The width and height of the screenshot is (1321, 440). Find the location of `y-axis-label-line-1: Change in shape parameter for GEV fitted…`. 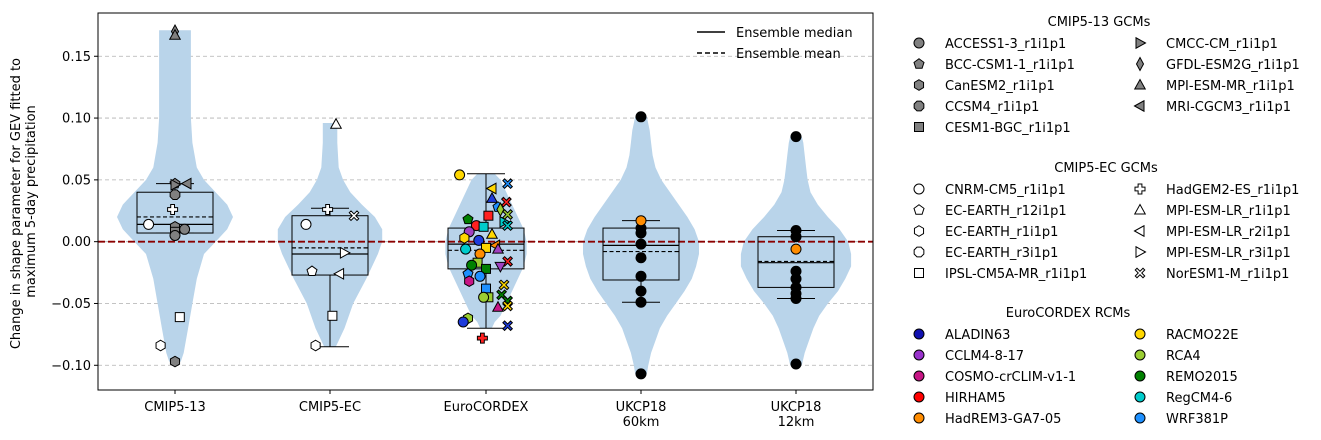

y-axis-label-line-1: Change in shape parameter for GEV fitted… is located at coordinates (16, 203).